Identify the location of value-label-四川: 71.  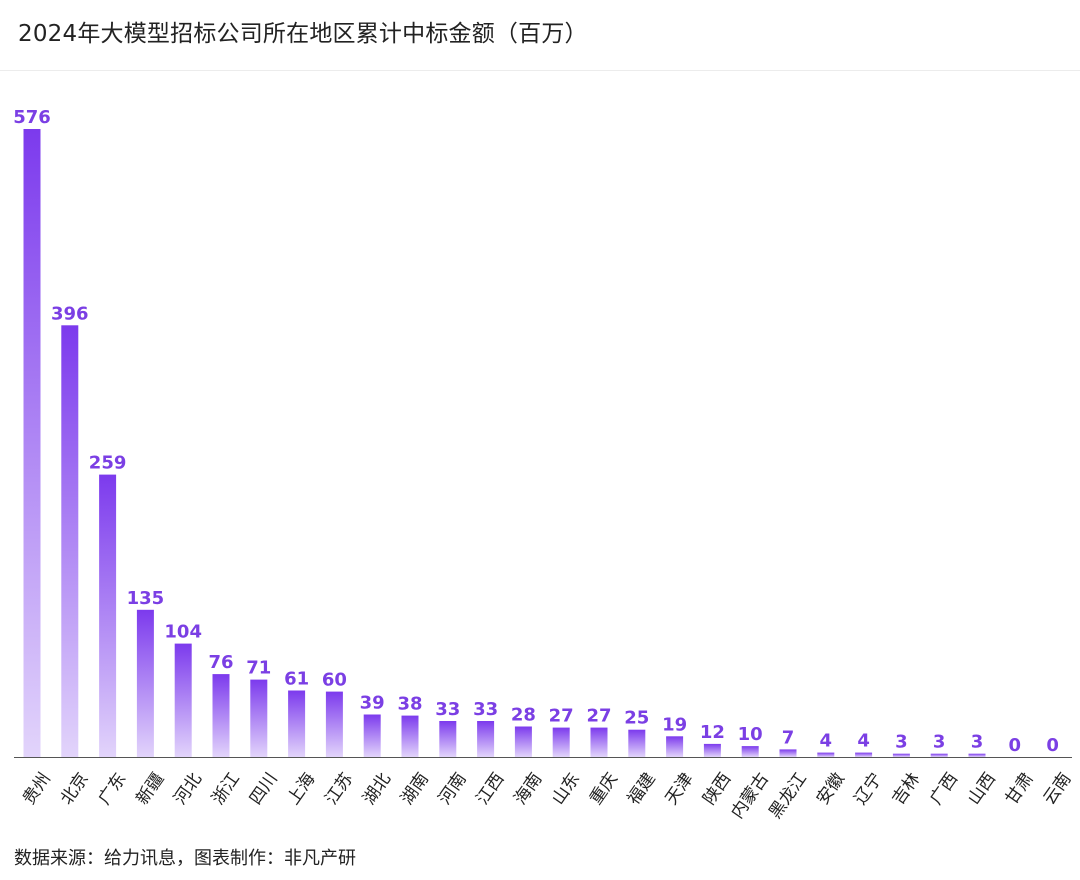
(258, 668).